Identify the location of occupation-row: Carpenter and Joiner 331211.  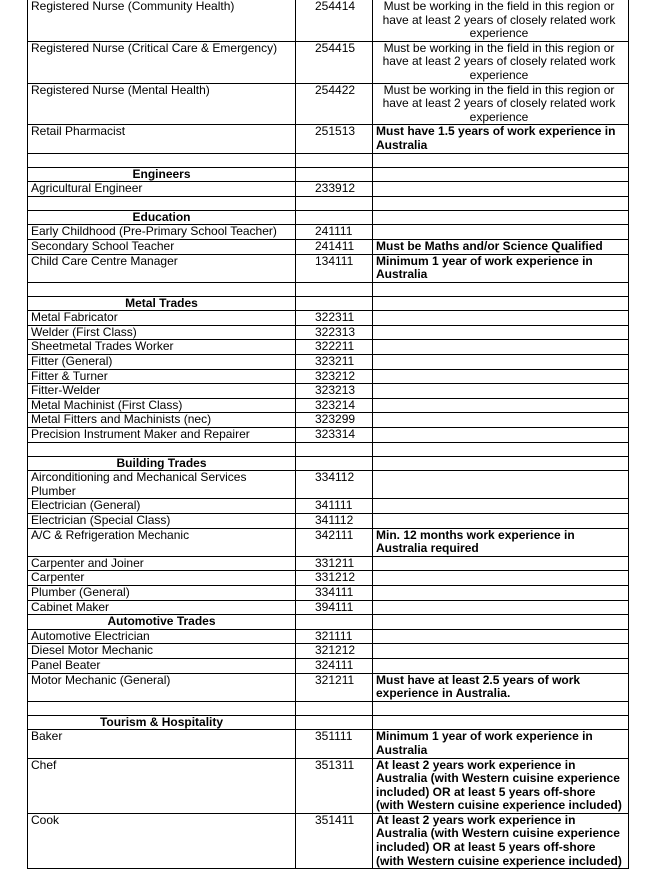
(328, 563).